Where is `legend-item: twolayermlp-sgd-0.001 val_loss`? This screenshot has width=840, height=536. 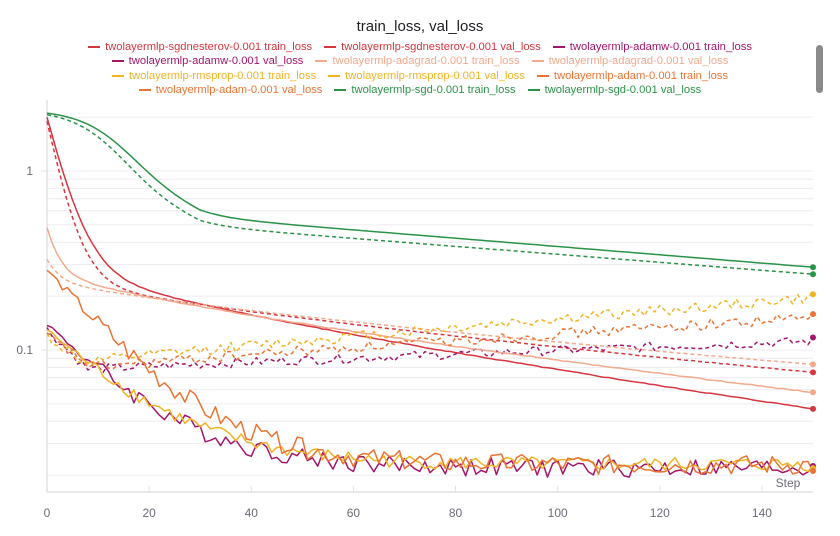
legend-item: twolayermlp-sgd-0.001 val_loss is located at coordinates (614, 90).